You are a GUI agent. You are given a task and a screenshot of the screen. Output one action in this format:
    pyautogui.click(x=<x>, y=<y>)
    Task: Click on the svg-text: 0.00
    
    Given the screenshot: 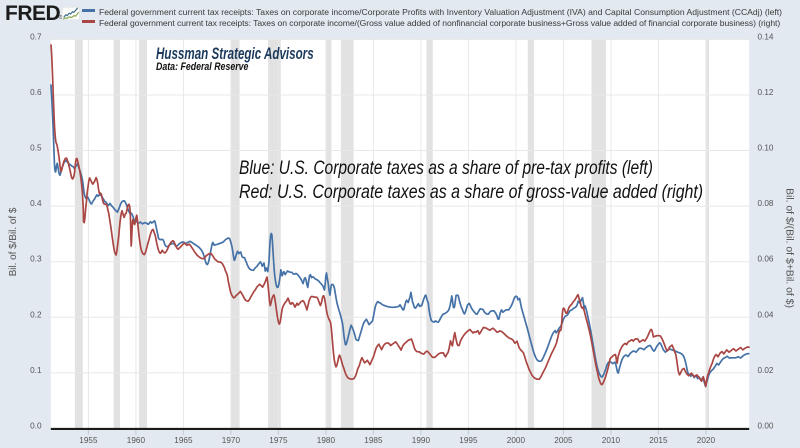 What is the action you would take?
    pyautogui.click(x=766, y=426)
    